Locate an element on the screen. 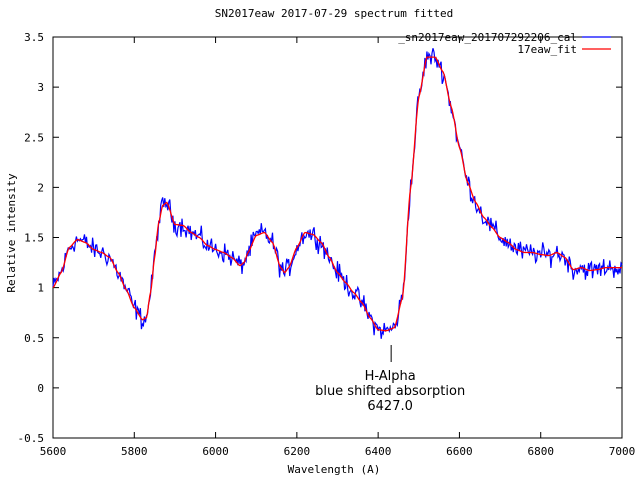 Image resolution: width=640 pixels, height=480 pixels. x-tick-label: 5600 is located at coordinates (53, 451).